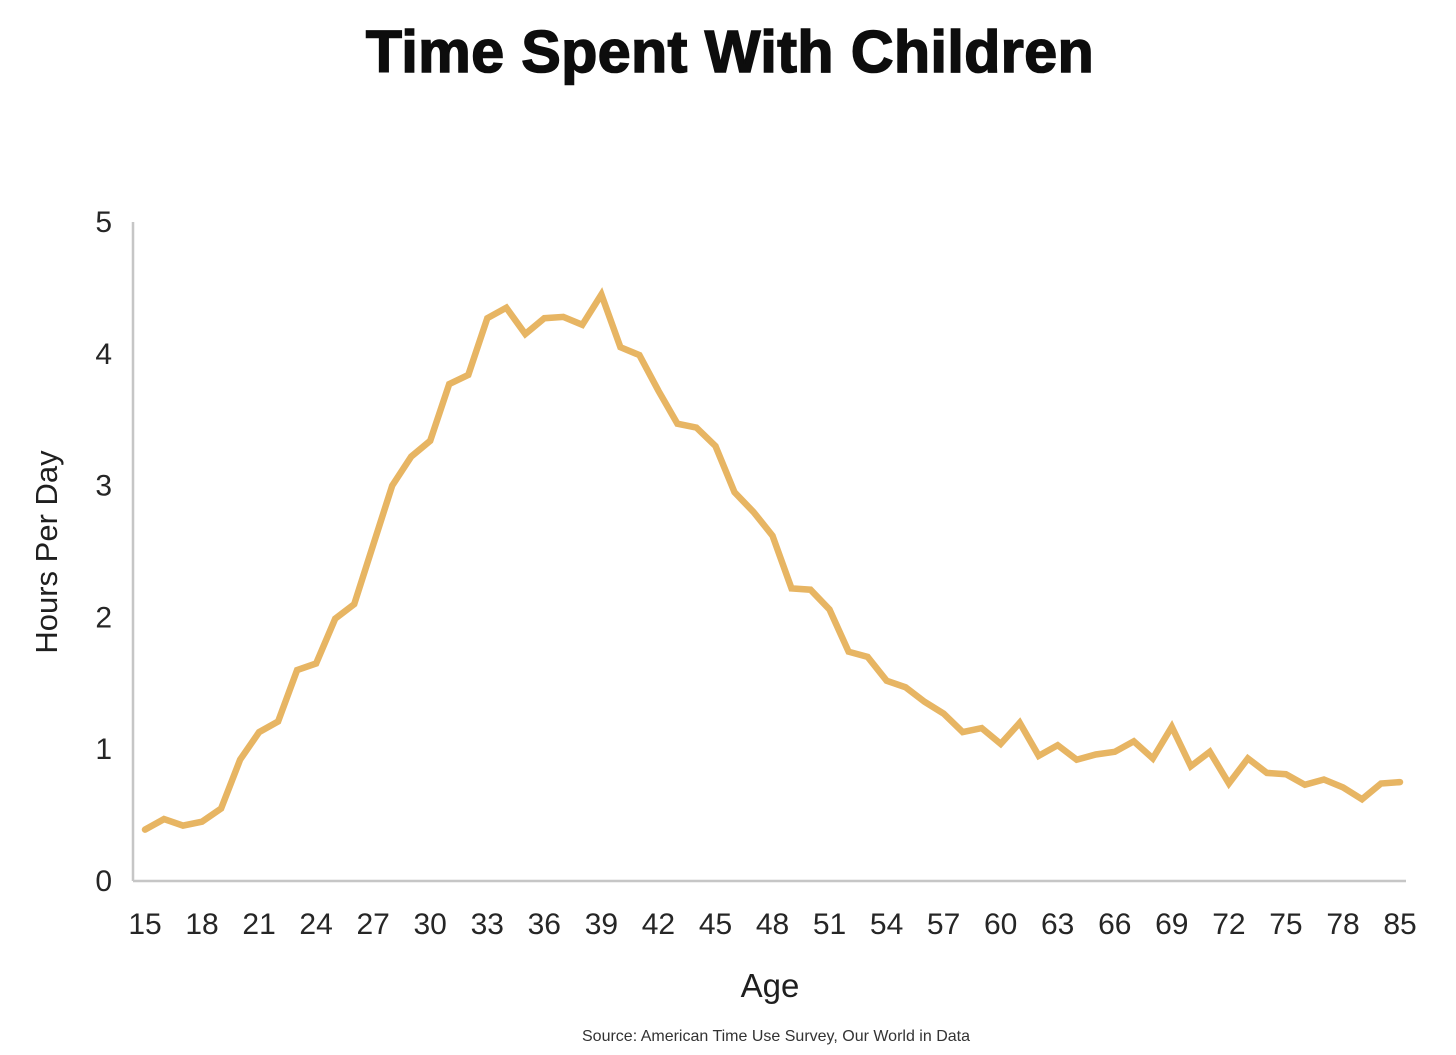  What do you see at coordinates (103, 552) in the screenshot?
I see `y-axis-tick-labels: 0 1 2 3 4 5` at bounding box center [103, 552].